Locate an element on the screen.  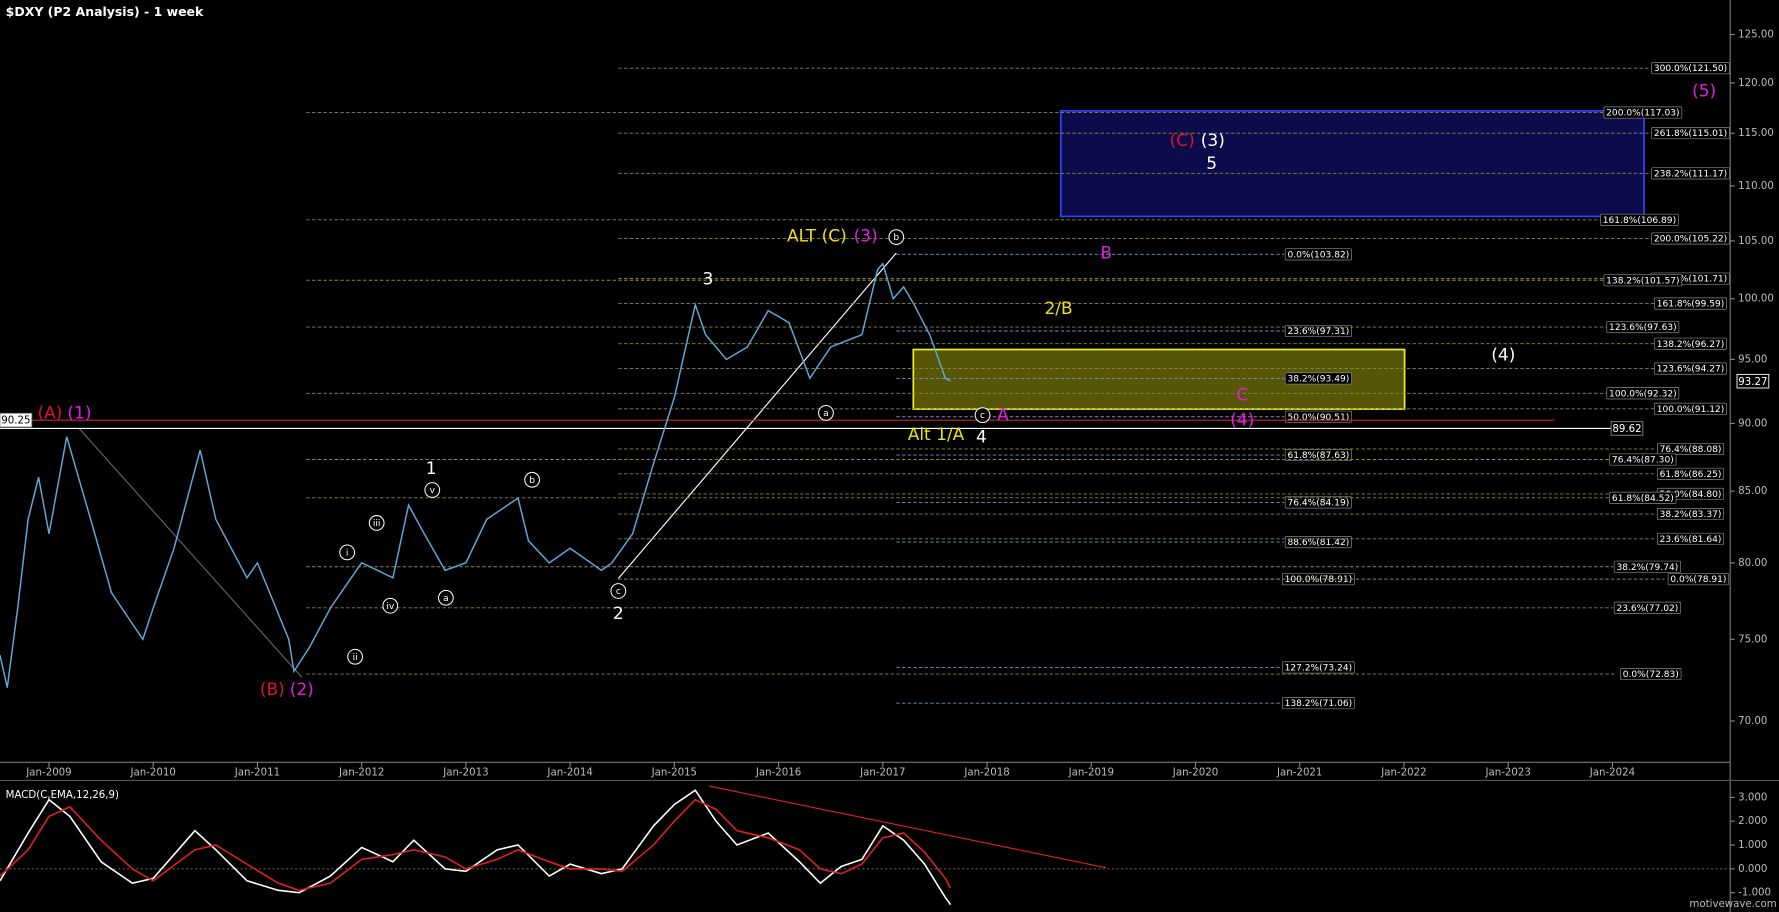
x-tick-label: Jan-2016 is located at coordinates (778, 772).